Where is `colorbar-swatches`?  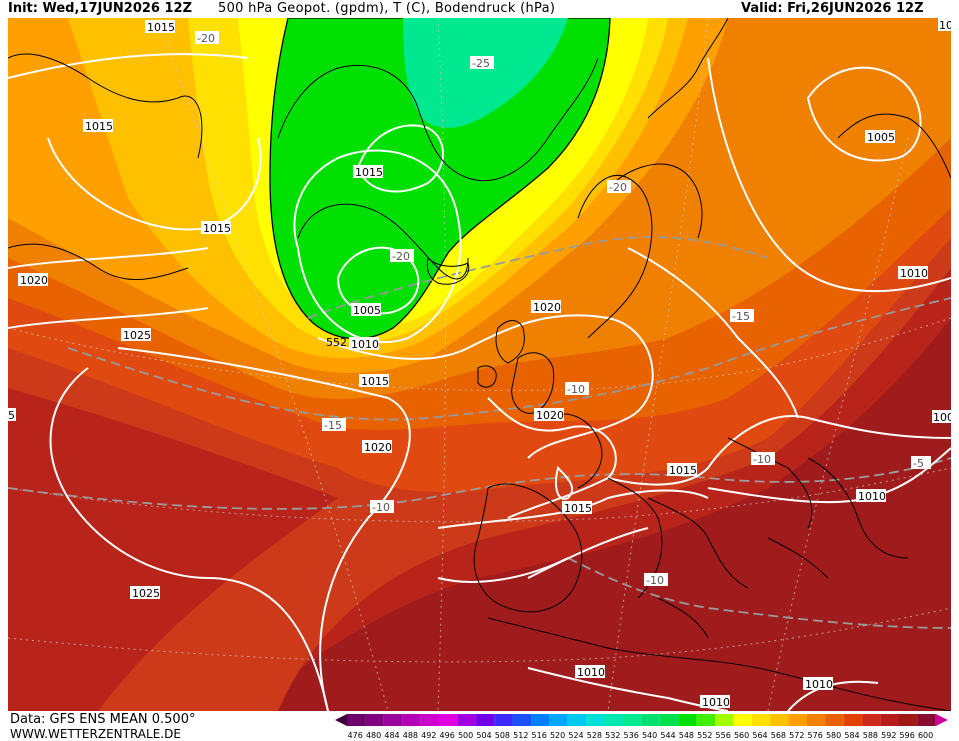 colorbar-swatches is located at coordinates (641, 720).